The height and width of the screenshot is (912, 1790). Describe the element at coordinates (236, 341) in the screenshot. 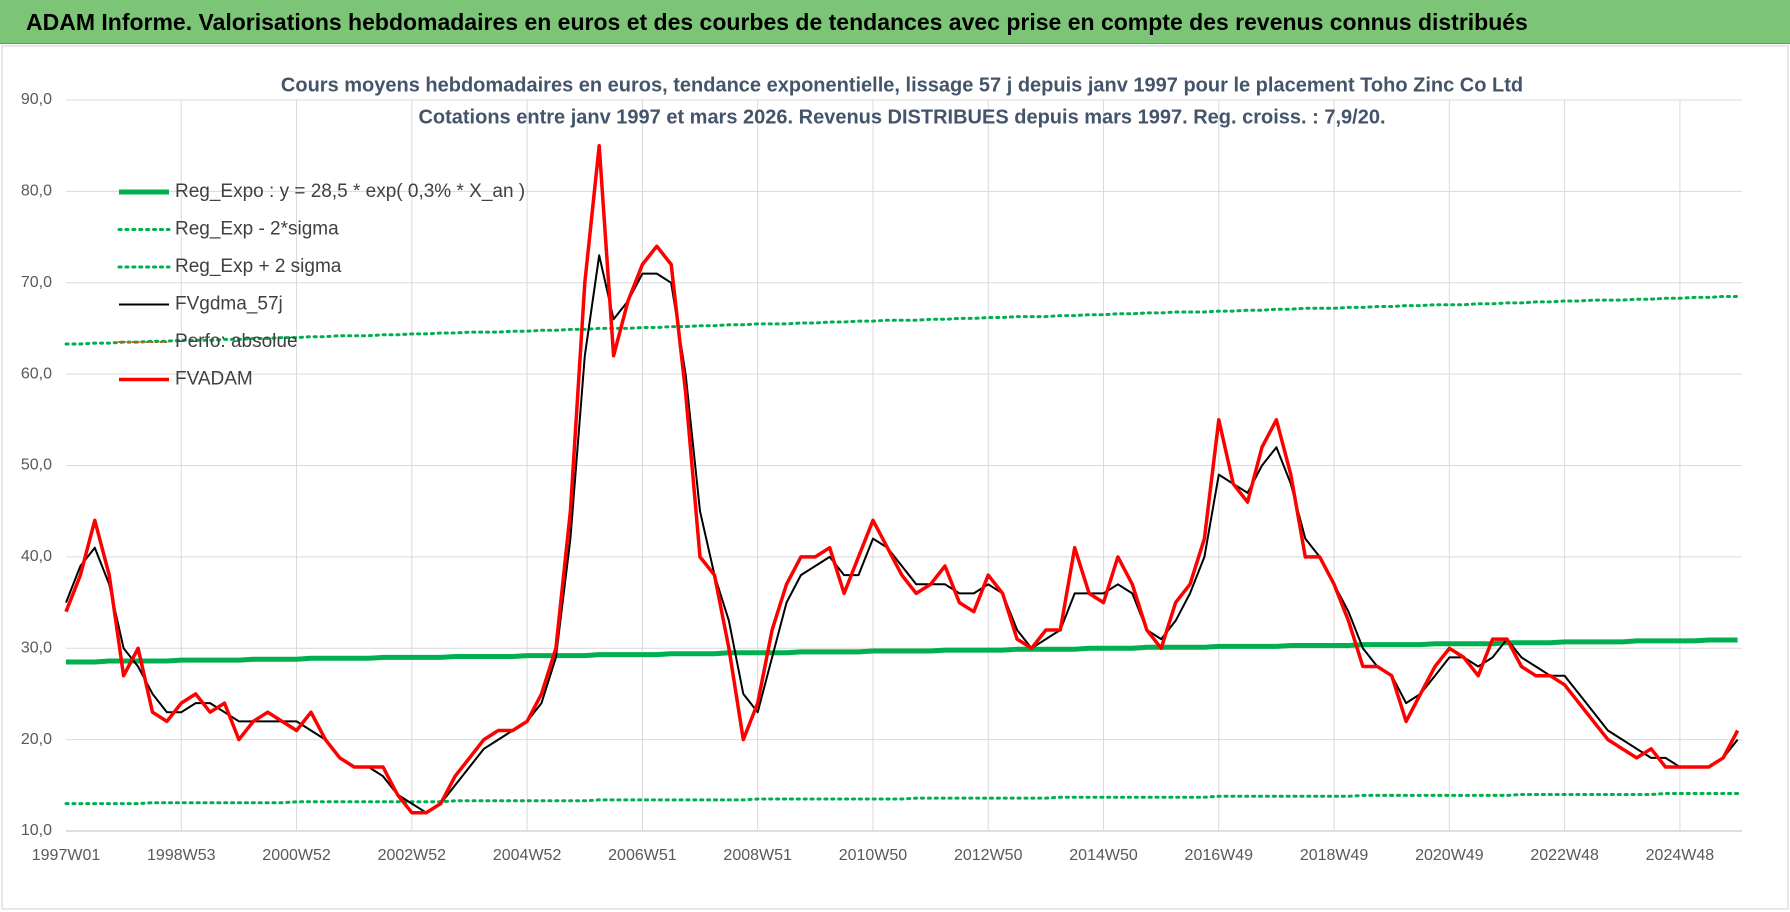

I see `legend-label: Perfo: absolue` at that location.